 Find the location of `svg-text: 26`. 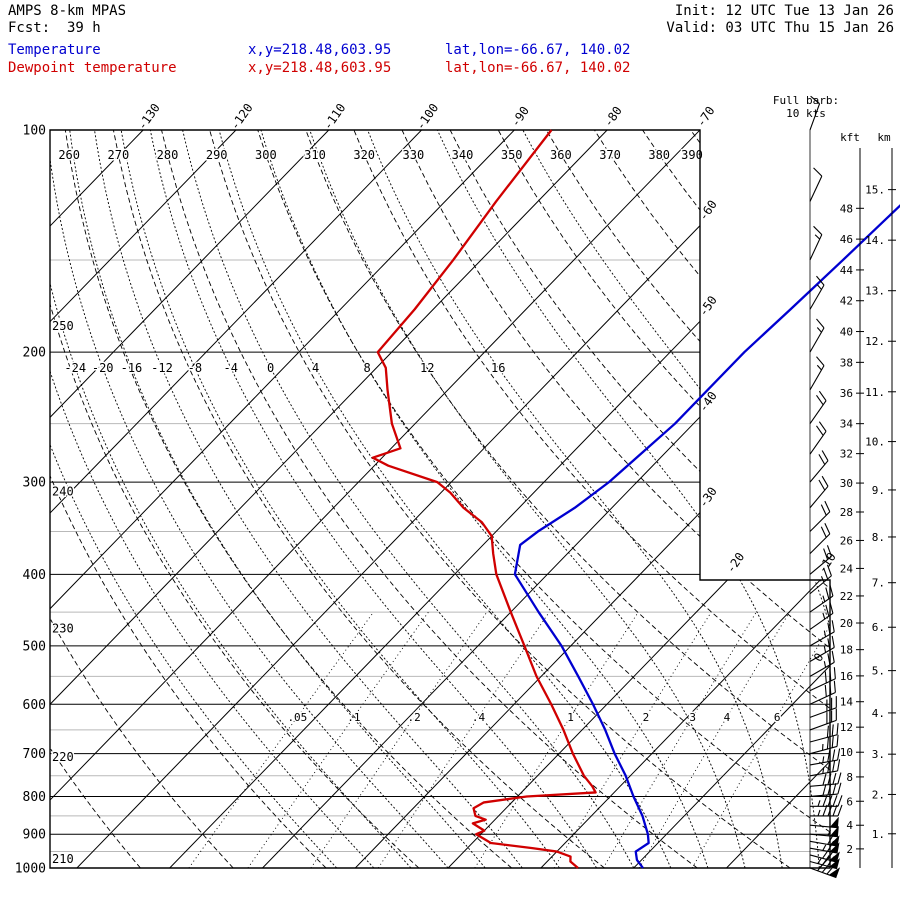

svg-text: 26 is located at coordinates (846, 540).